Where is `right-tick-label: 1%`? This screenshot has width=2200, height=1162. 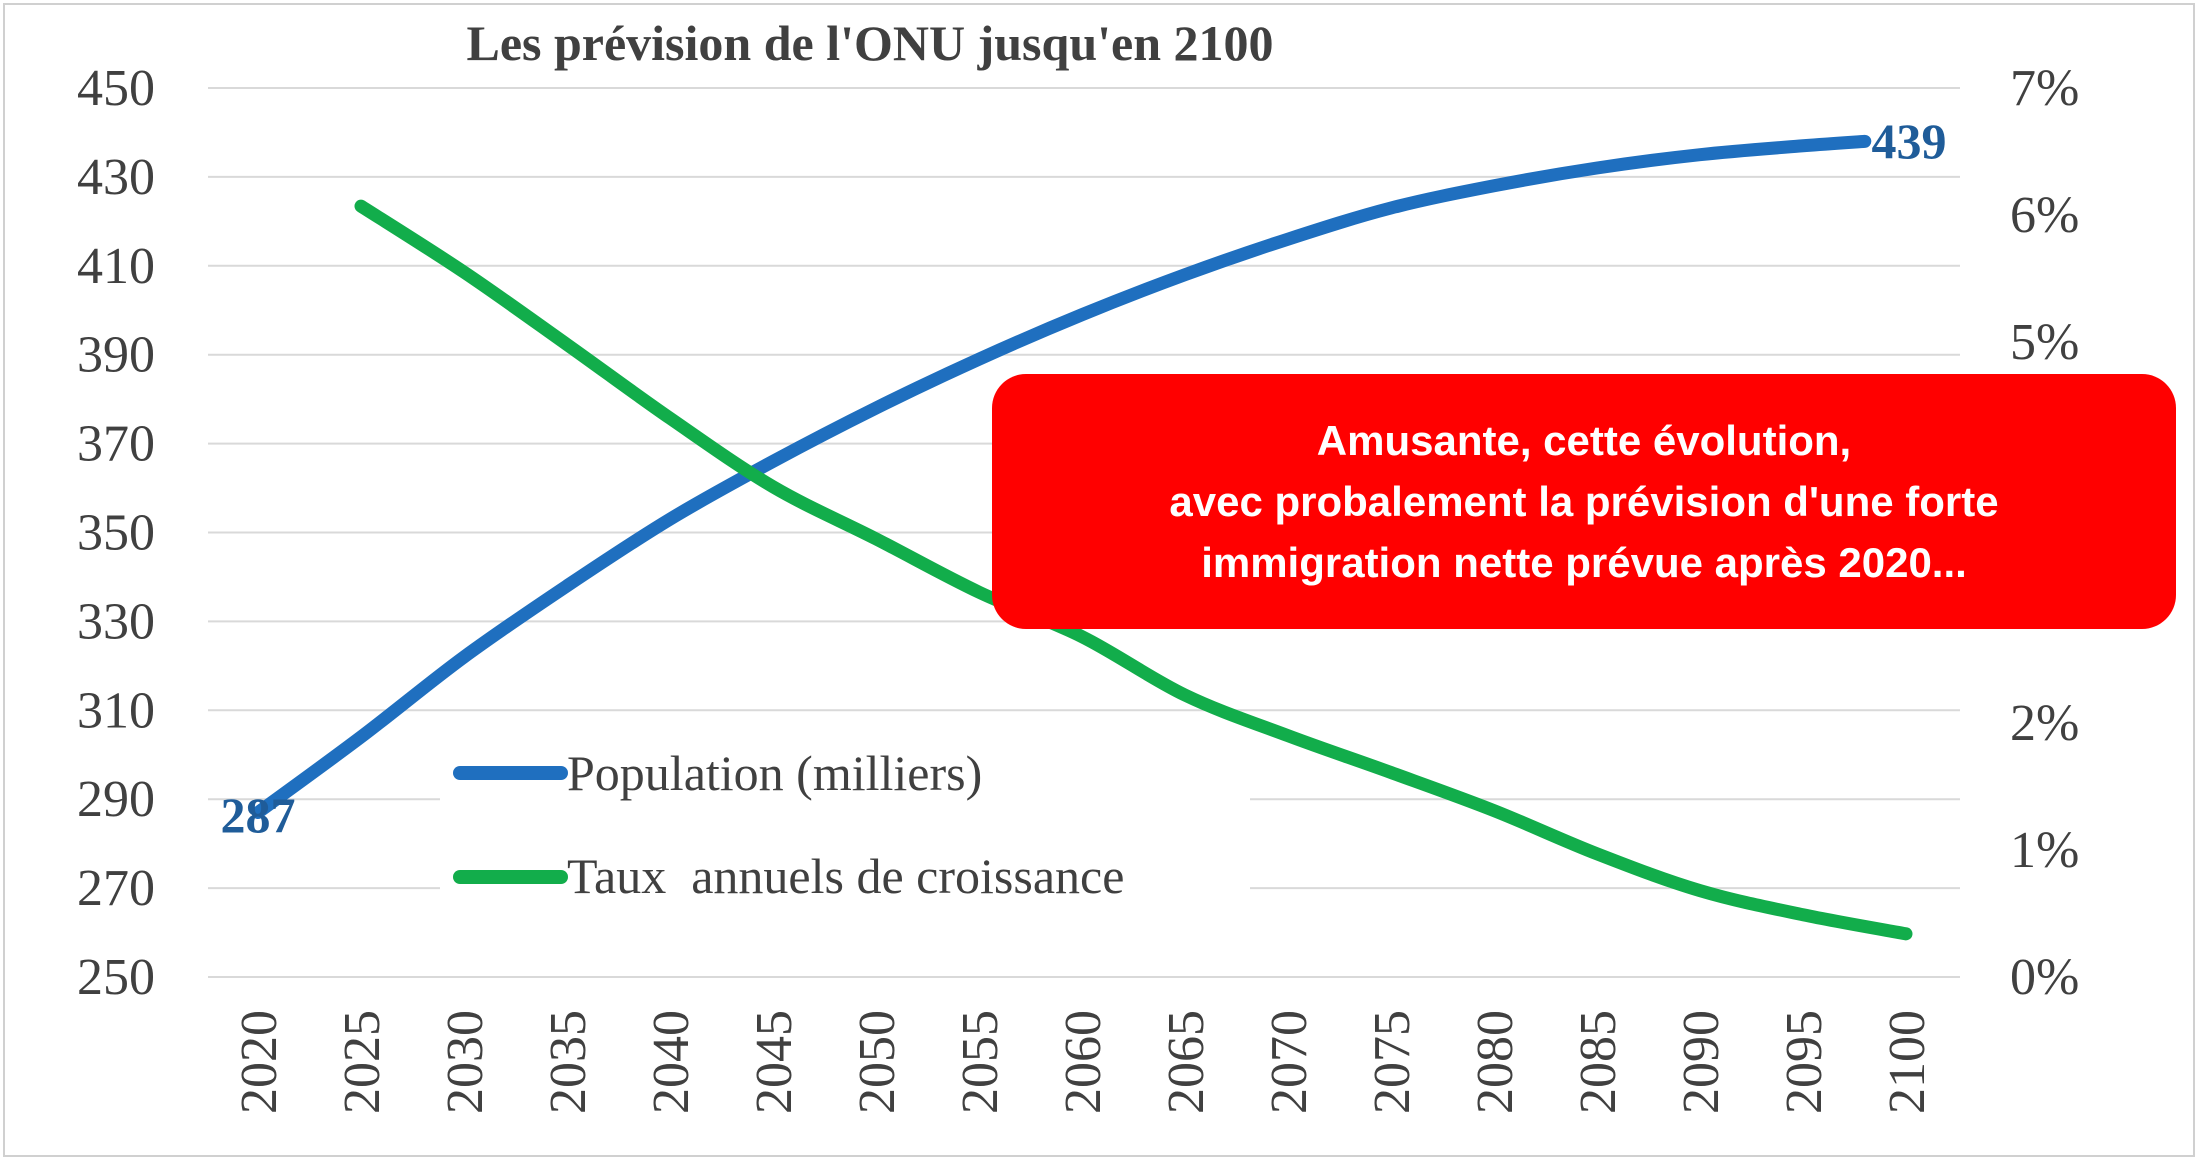
right-tick-label: 1% is located at coordinates (2044, 850).